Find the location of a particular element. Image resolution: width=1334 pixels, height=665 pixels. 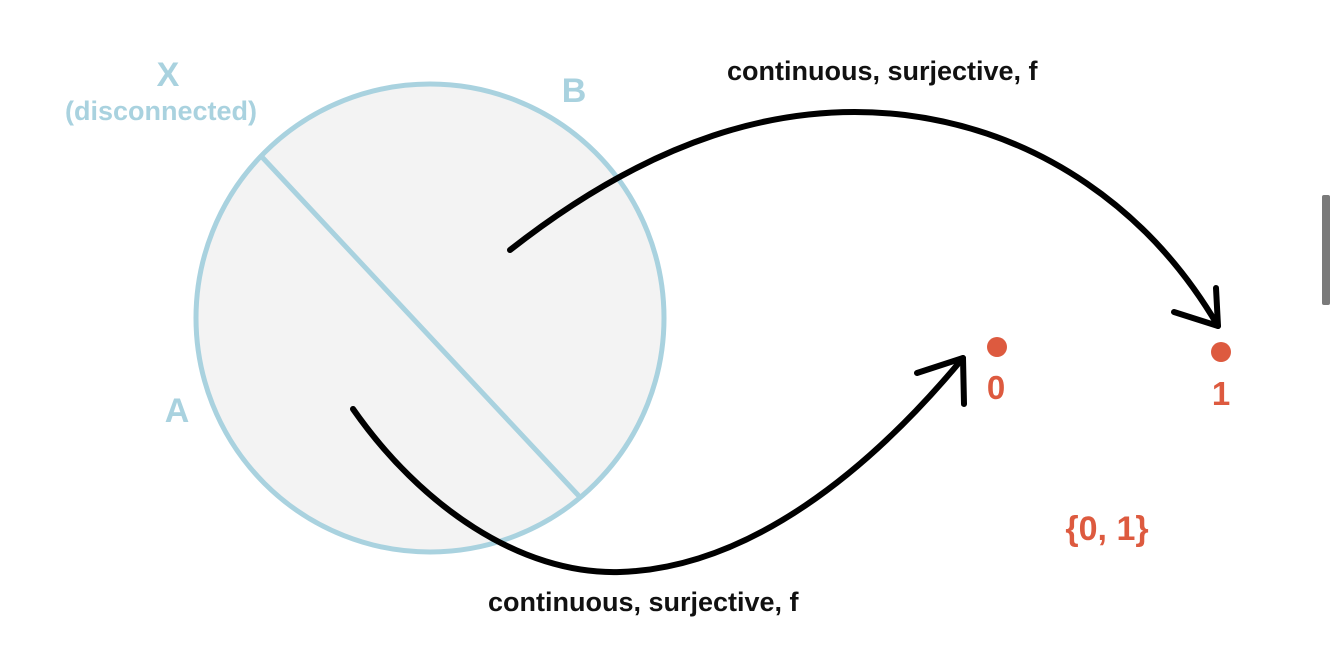

codomain-set-label: {0, 1} is located at coordinates (1106, 529).